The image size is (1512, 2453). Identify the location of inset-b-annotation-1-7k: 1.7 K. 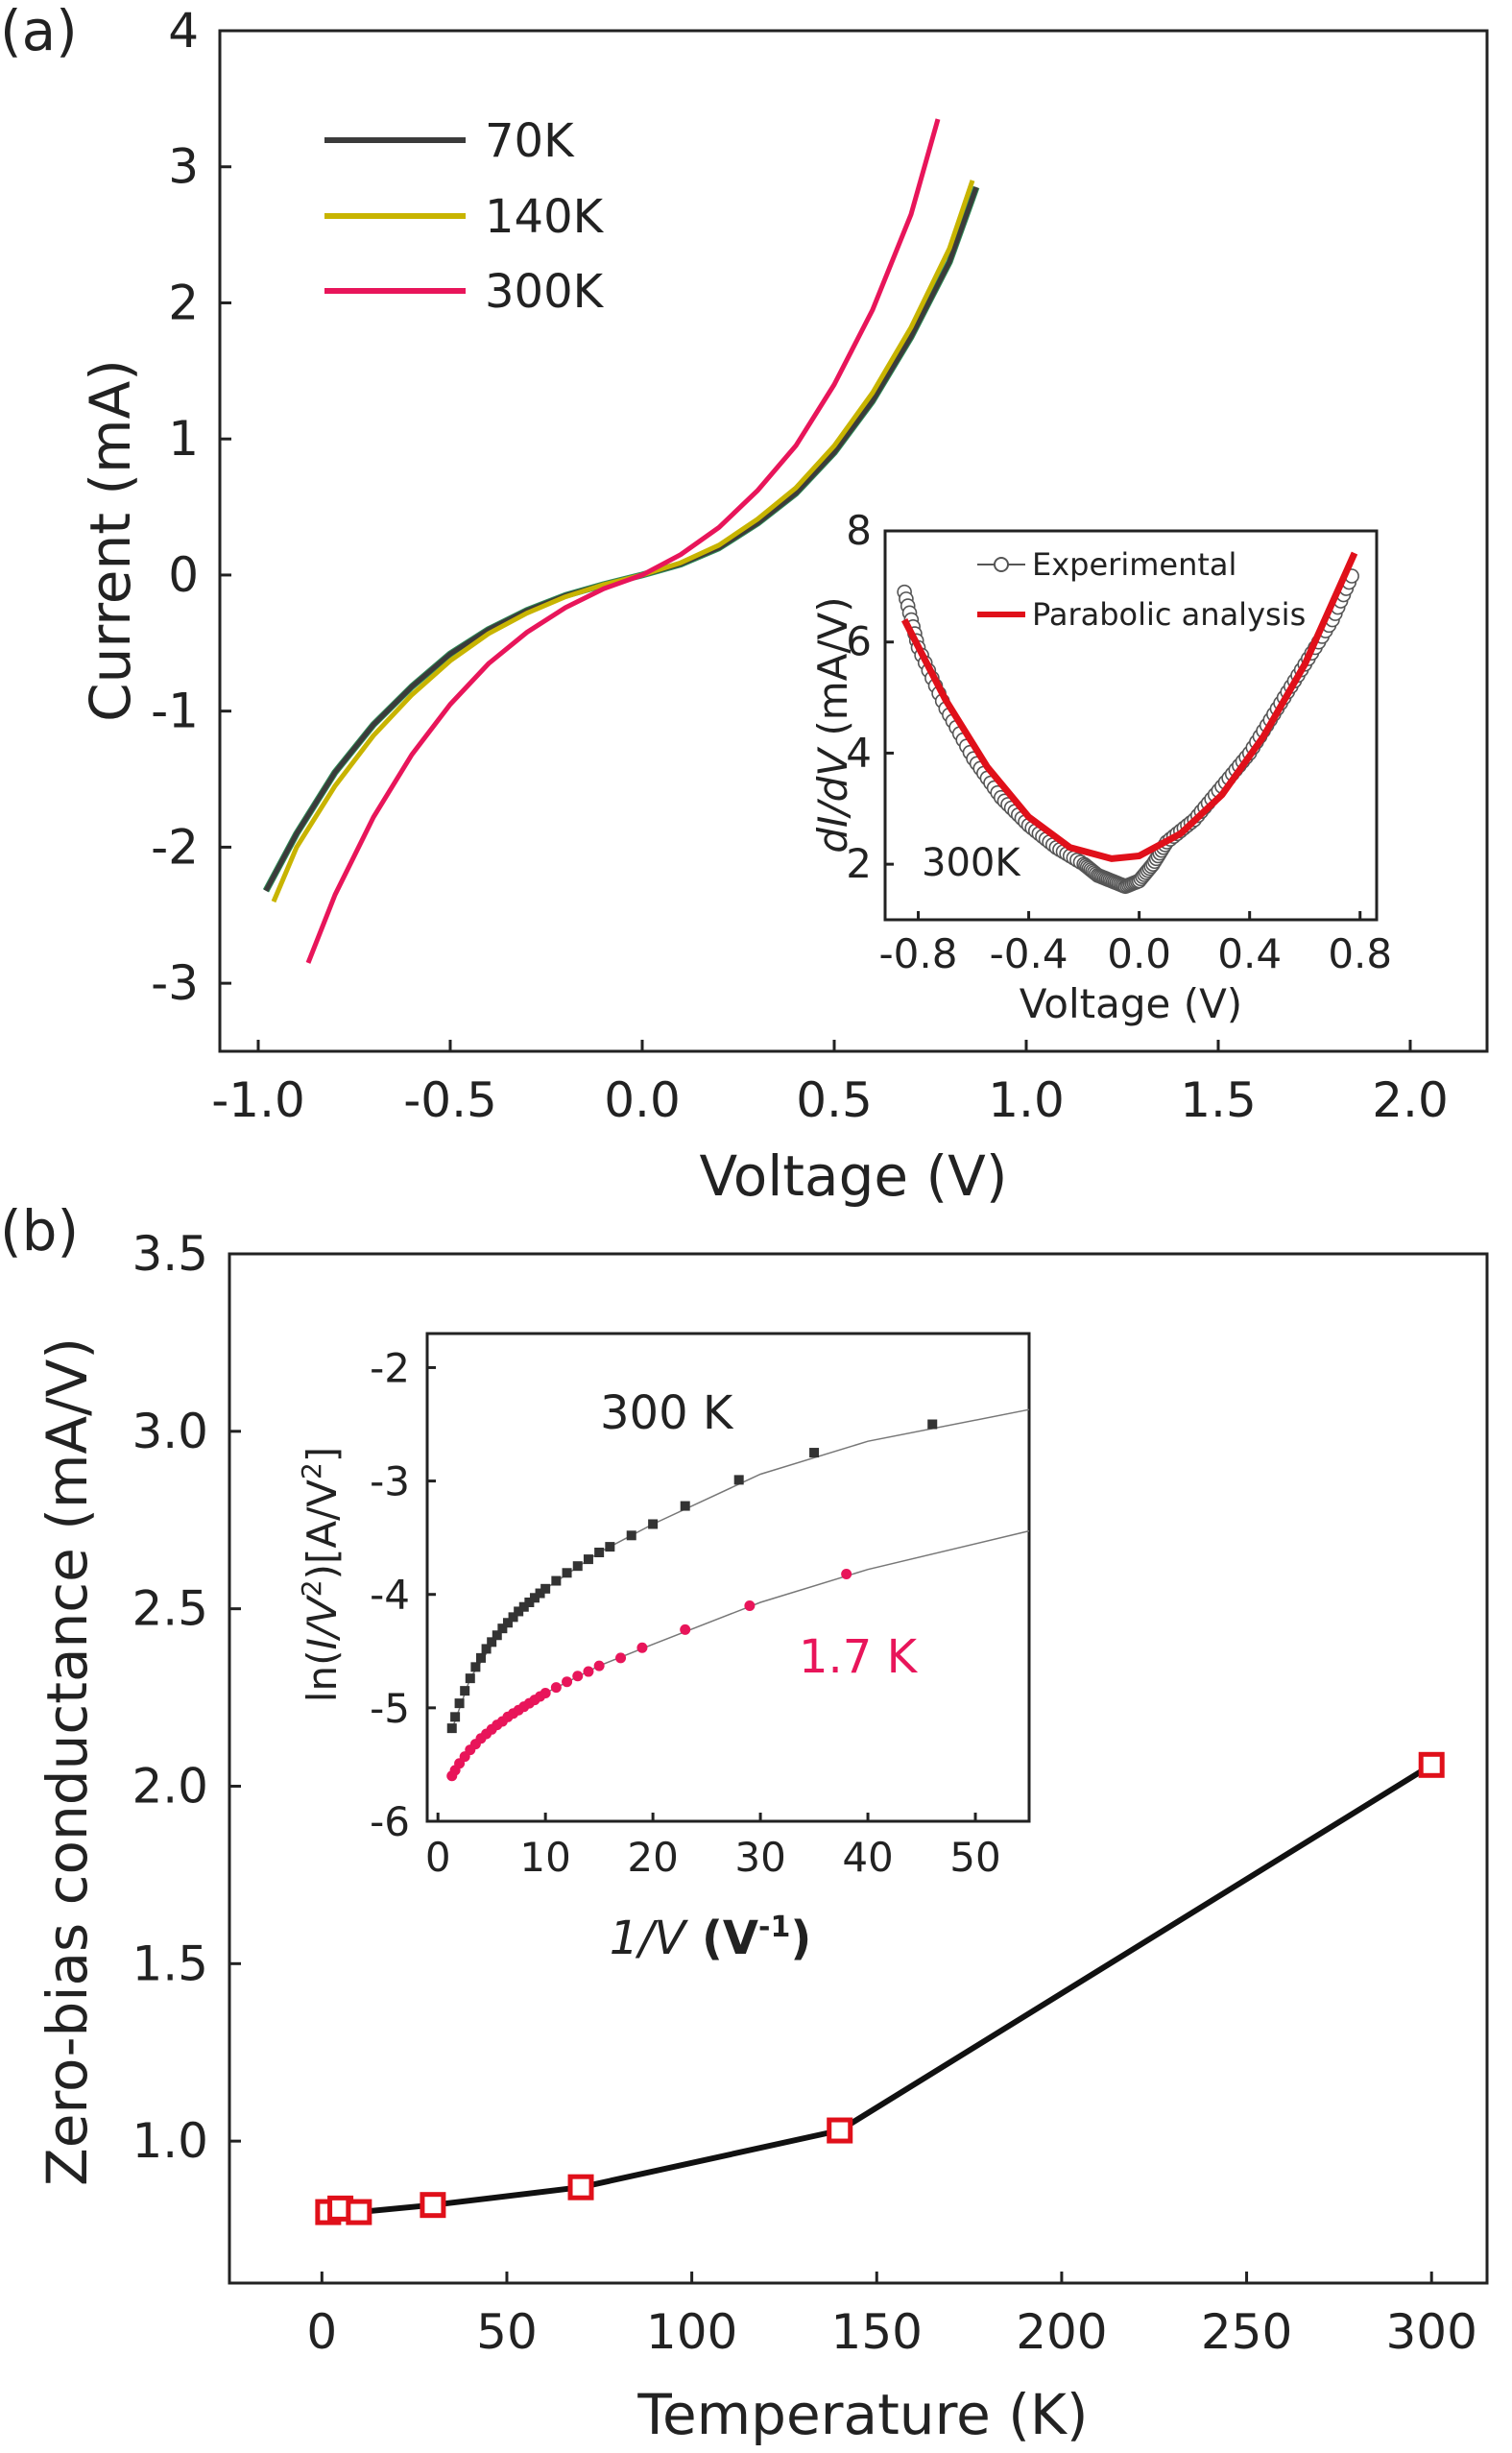
(859, 1657).